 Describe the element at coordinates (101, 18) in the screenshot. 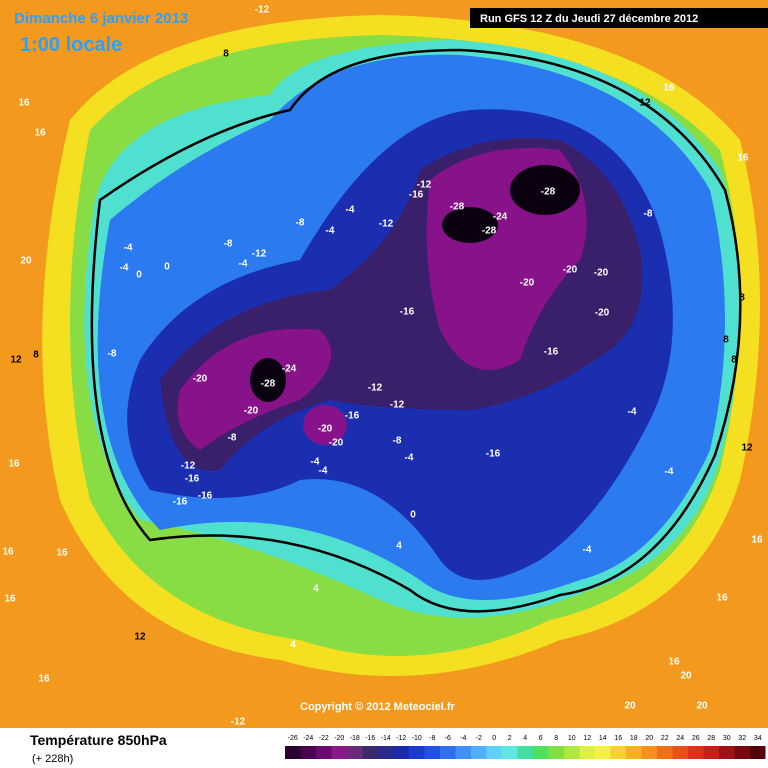

I see `date: Dimanche 6 janvier 2013` at that location.